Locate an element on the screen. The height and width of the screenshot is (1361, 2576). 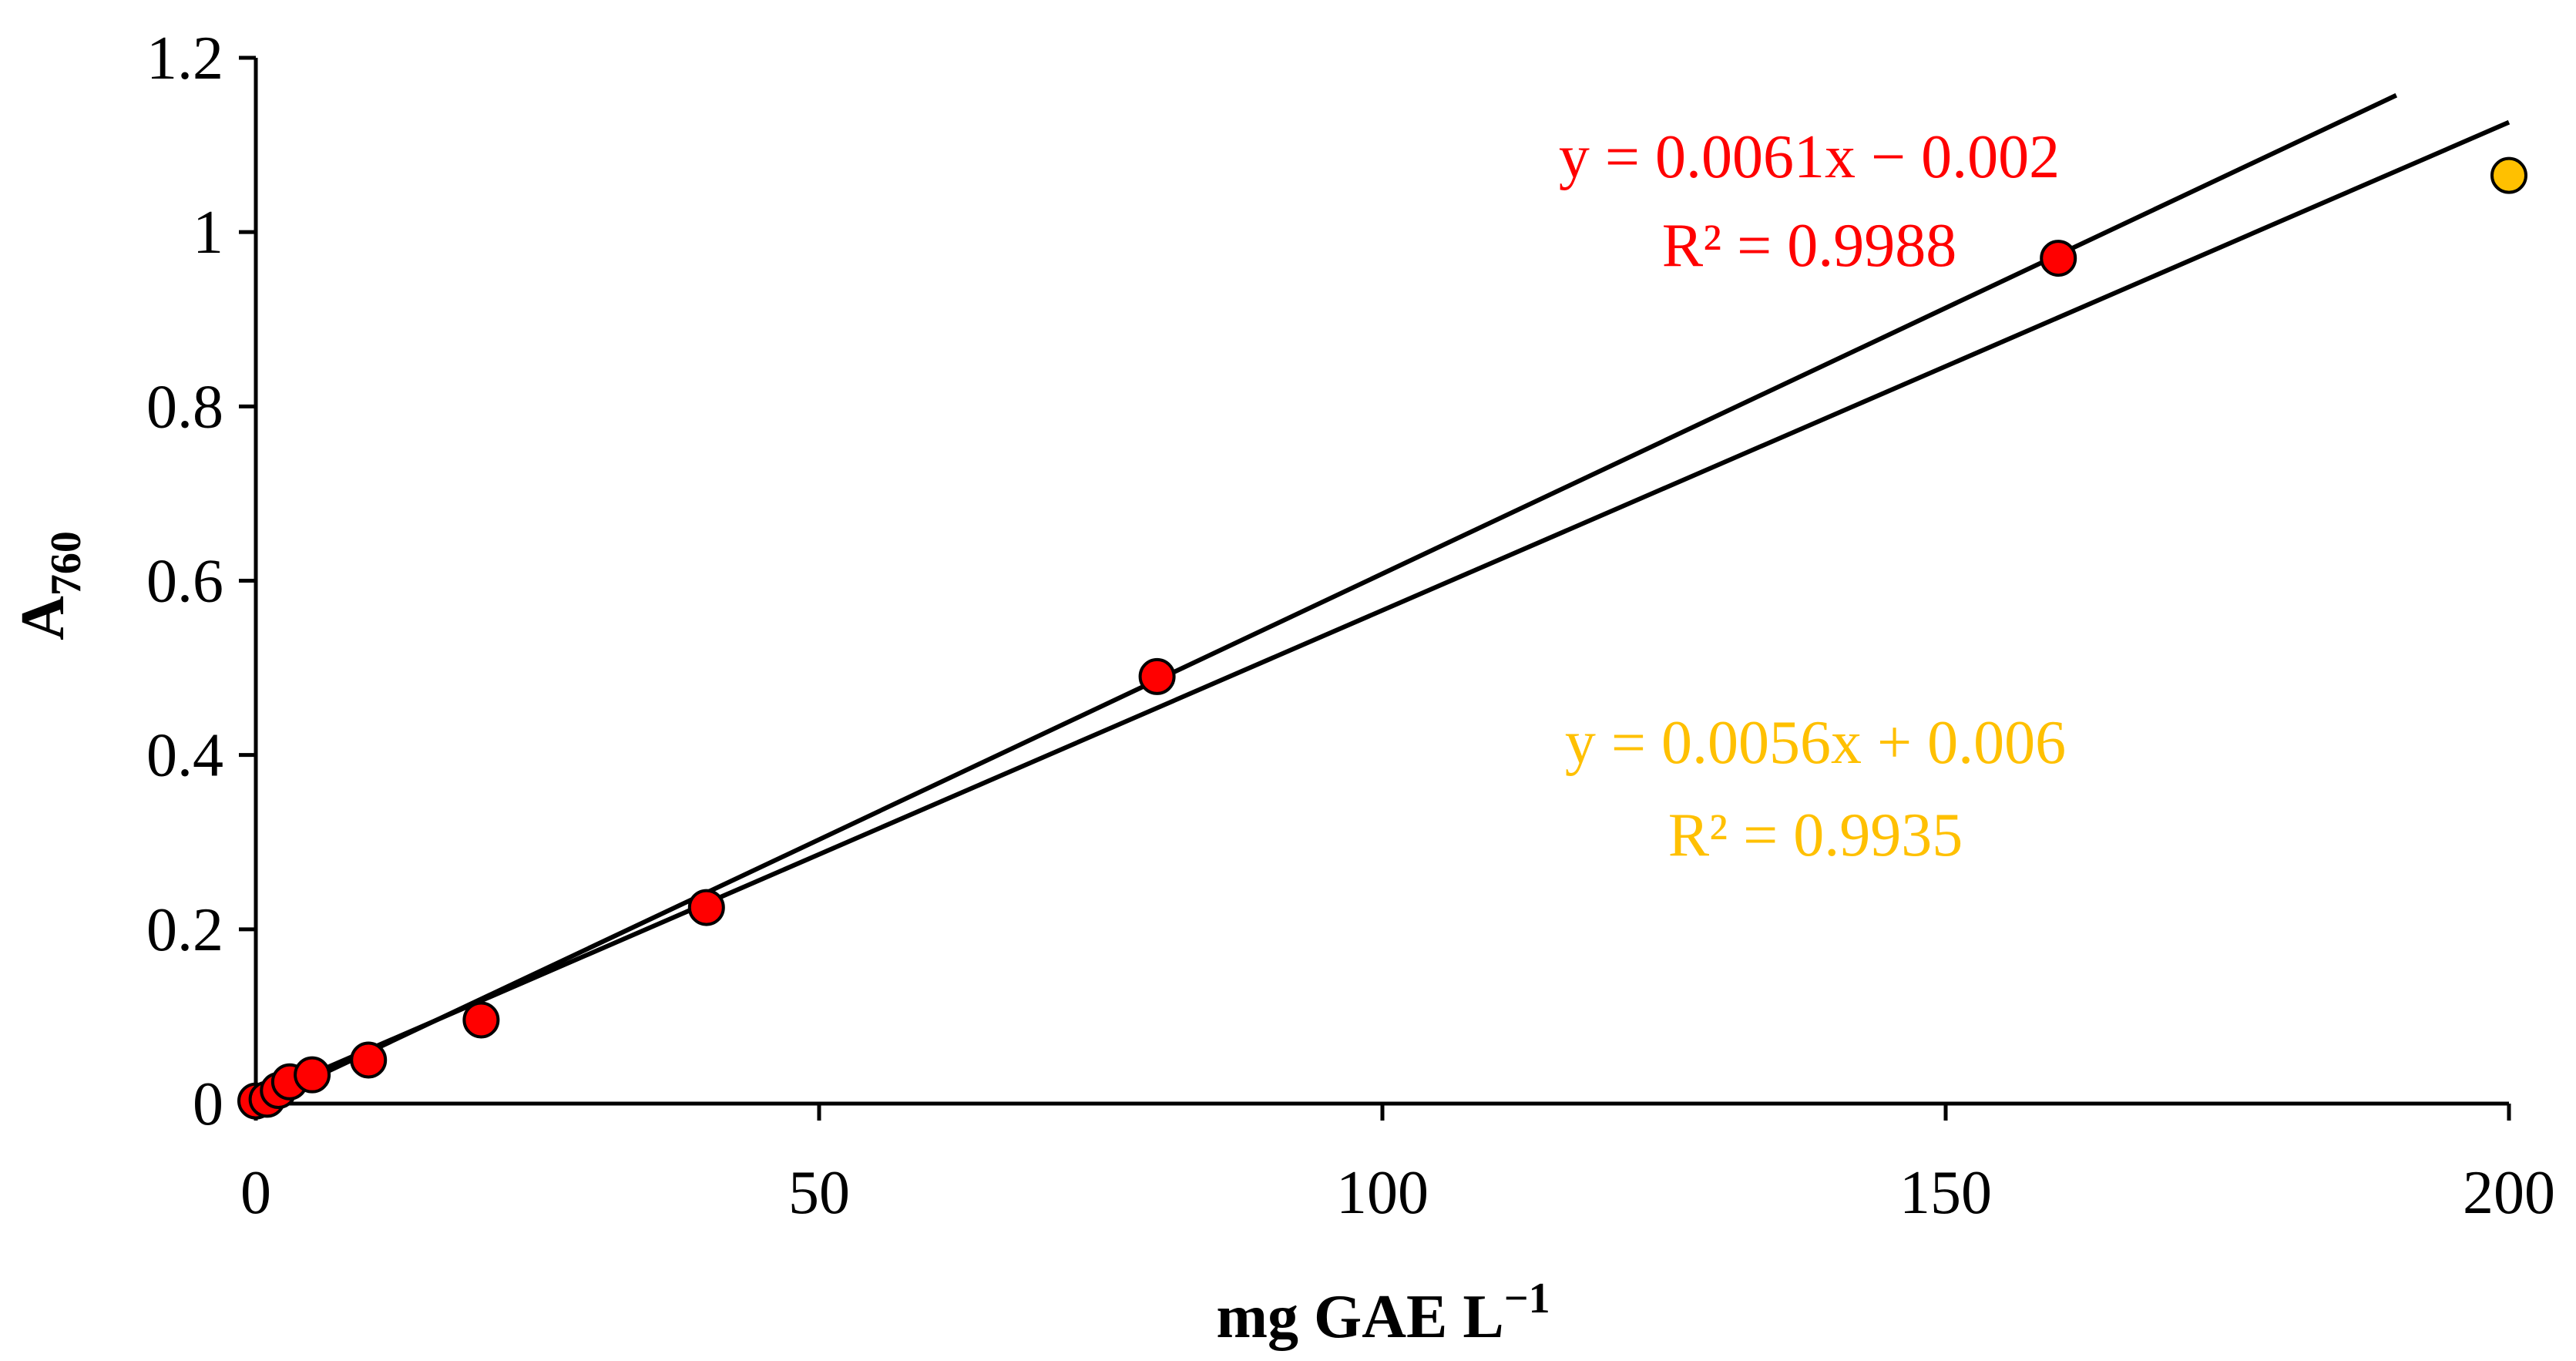
y-tick-label: 0.2 is located at coordinates (184, 930).